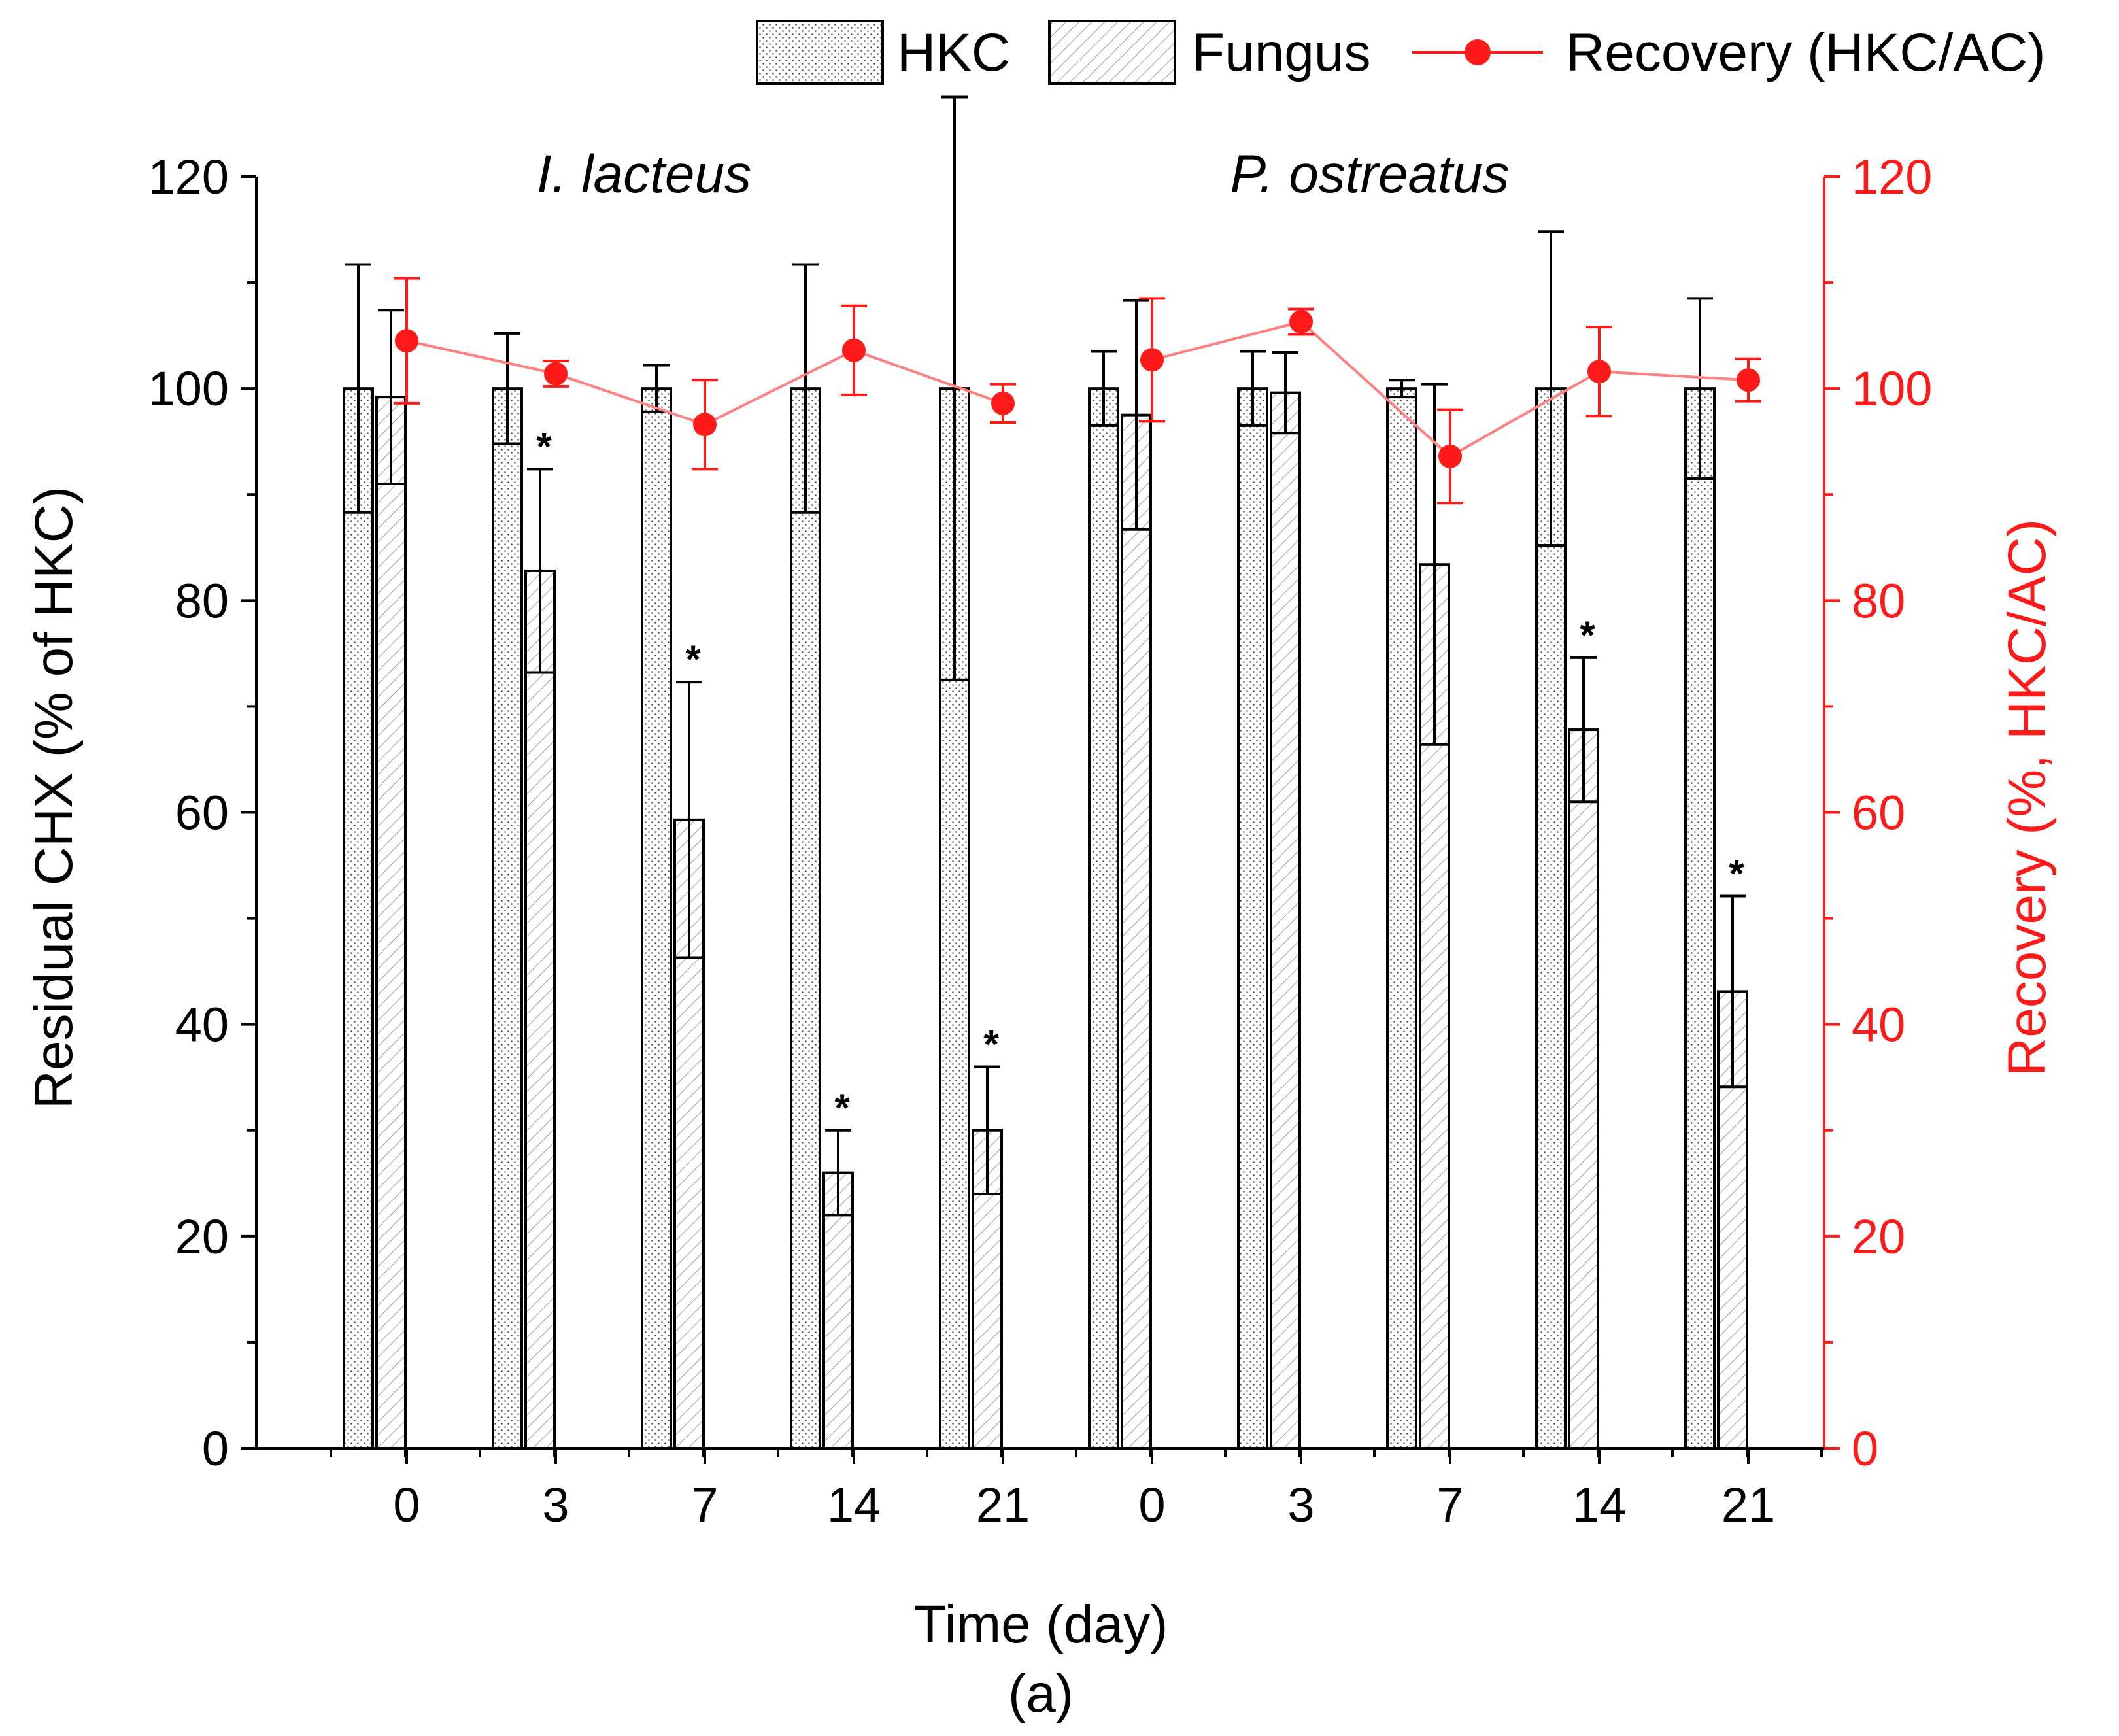 The image size is (2119, 1736). I want to click on legend-swatch-fungus, so click(1112, 53).